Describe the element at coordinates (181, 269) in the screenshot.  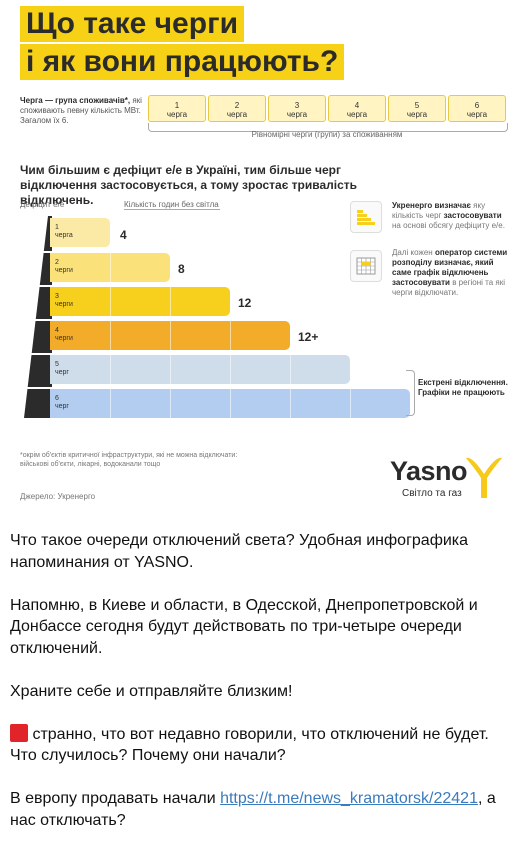
I see `bar-hours-2: 8` at that location.